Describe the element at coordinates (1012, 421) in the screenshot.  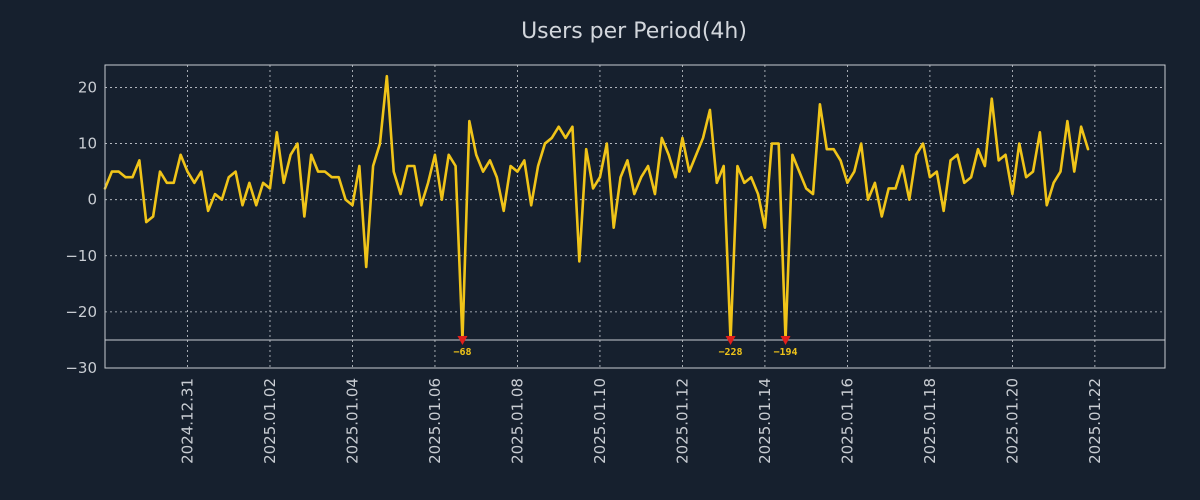
I see `x-tick-label: 2025.01.20` at that location.